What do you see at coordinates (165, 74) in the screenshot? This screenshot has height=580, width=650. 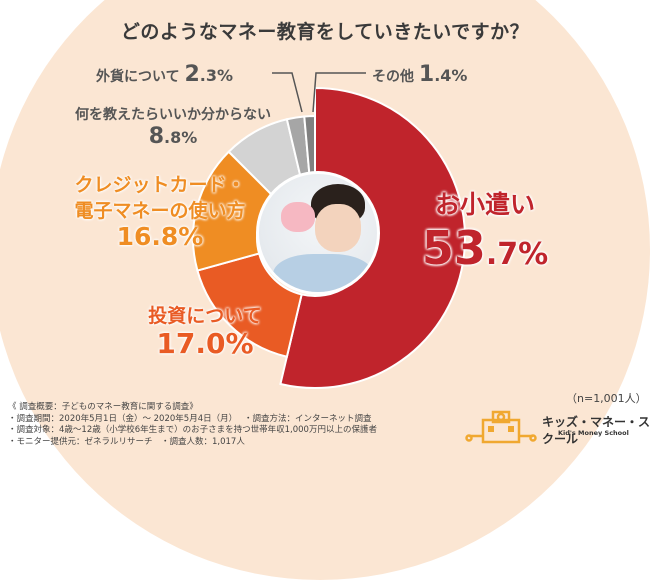 I see `label-gaika: 外貨について 2.3%` at bounding box center [165, 74].